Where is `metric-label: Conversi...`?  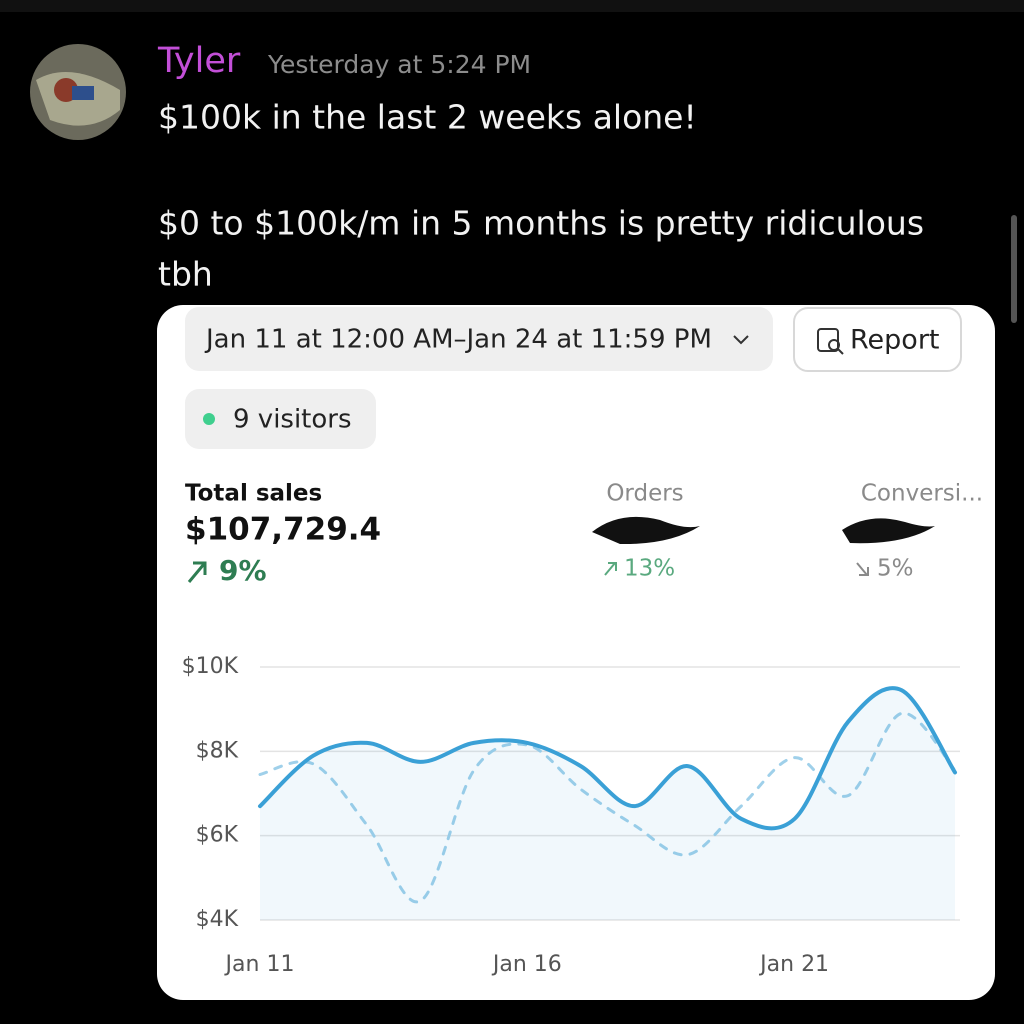
metric-label: Conversi... is located at coordinates (922, 494).